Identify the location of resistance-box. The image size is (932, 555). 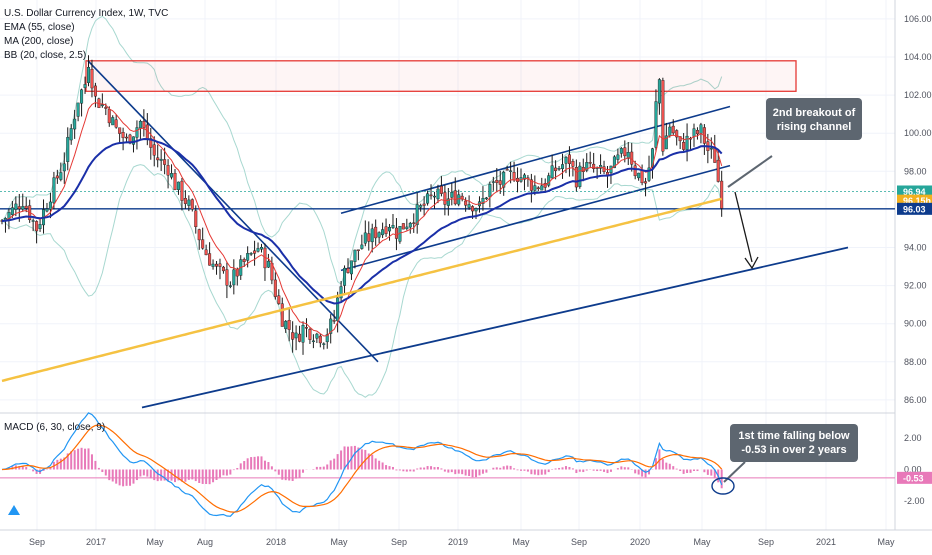
(441, 76).